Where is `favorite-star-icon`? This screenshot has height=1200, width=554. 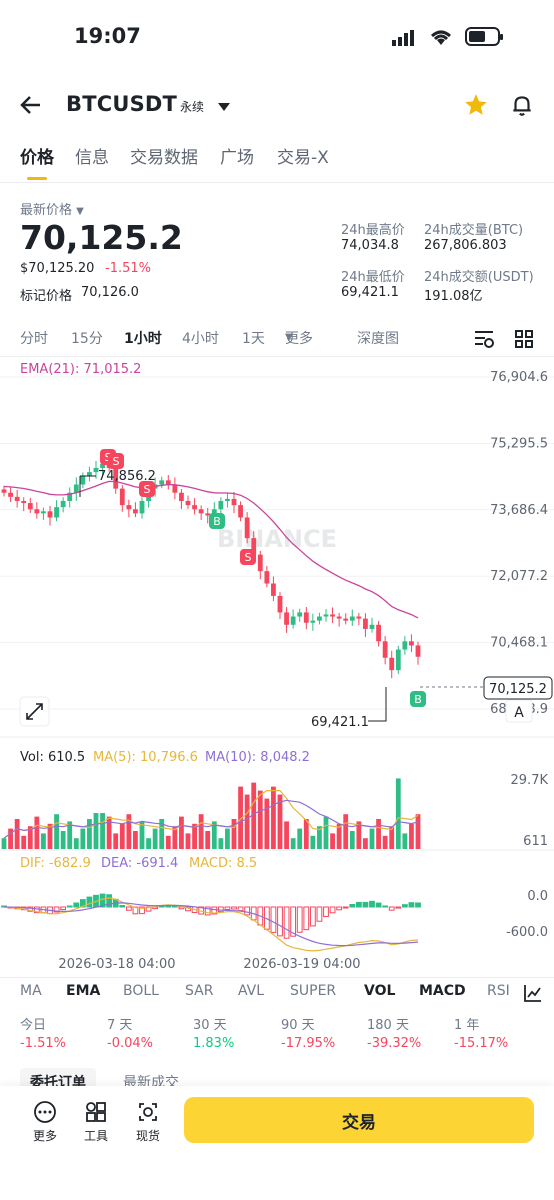 favorite-star-icon is located at coordinates (476, 107).